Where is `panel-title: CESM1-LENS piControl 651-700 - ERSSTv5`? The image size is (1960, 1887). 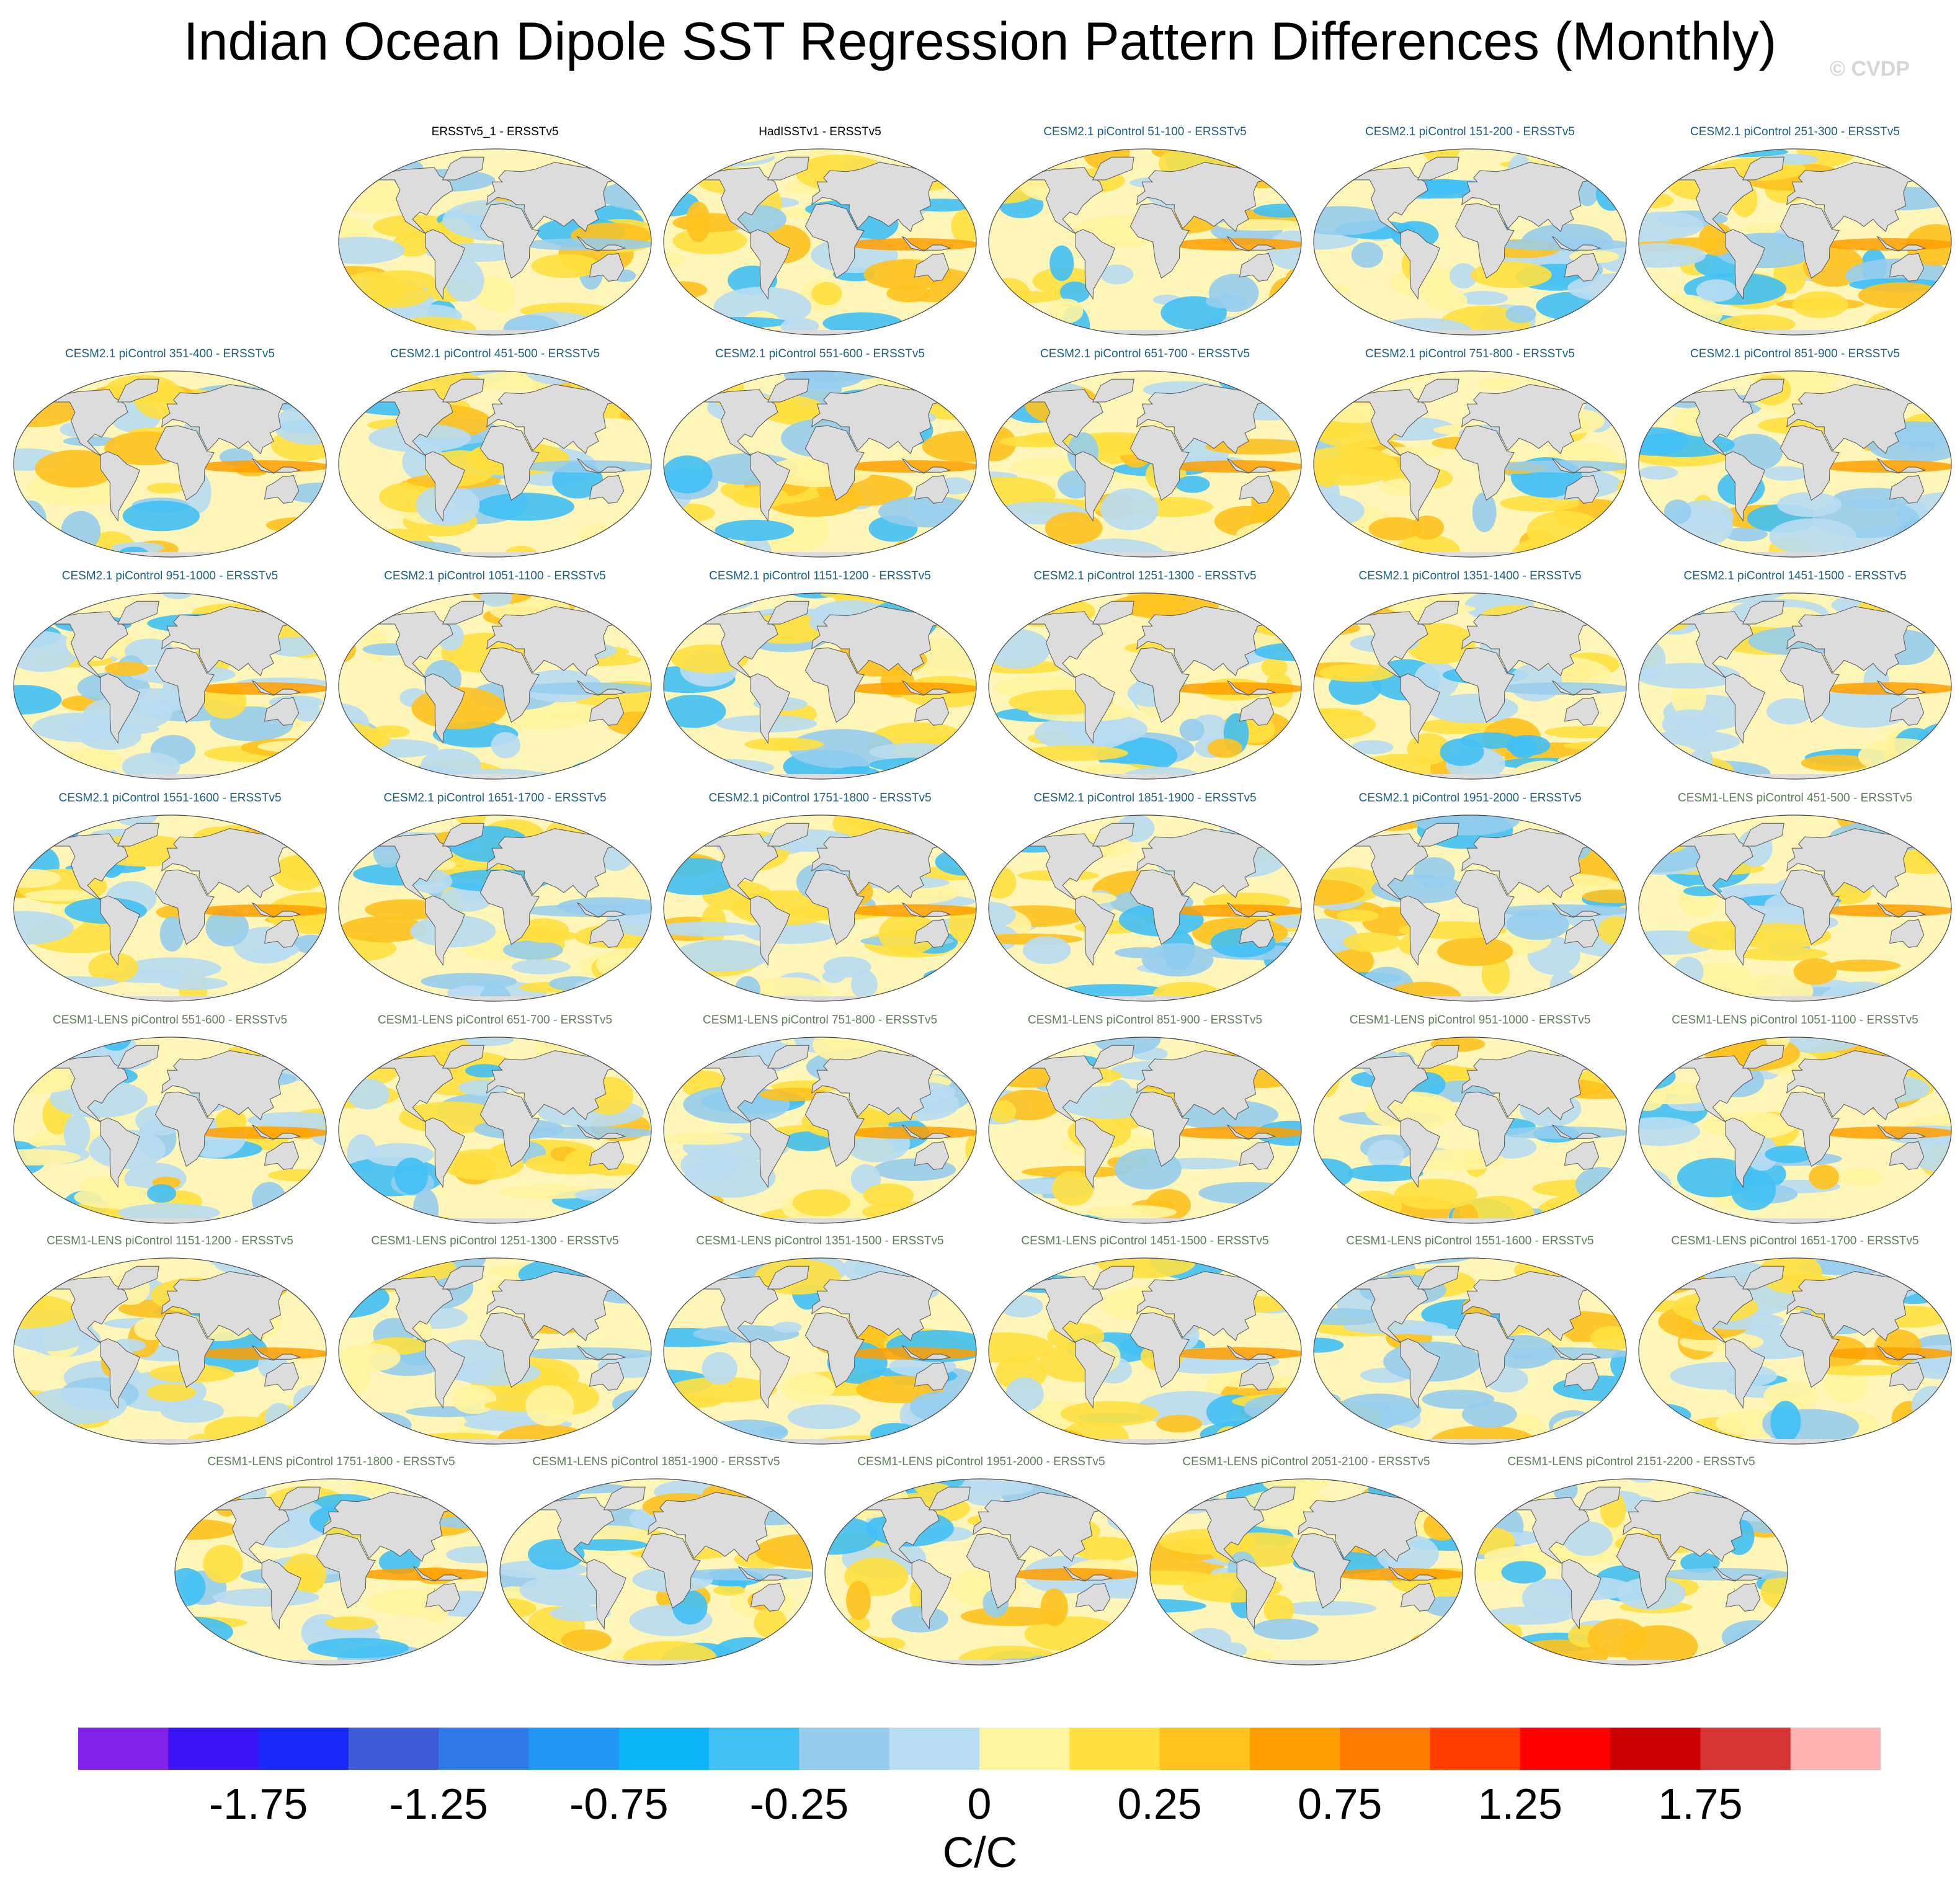
panel-title: CESM1-LENS piControl 651-700 - ERSSTv5 is located at coordinates (495, 1020).